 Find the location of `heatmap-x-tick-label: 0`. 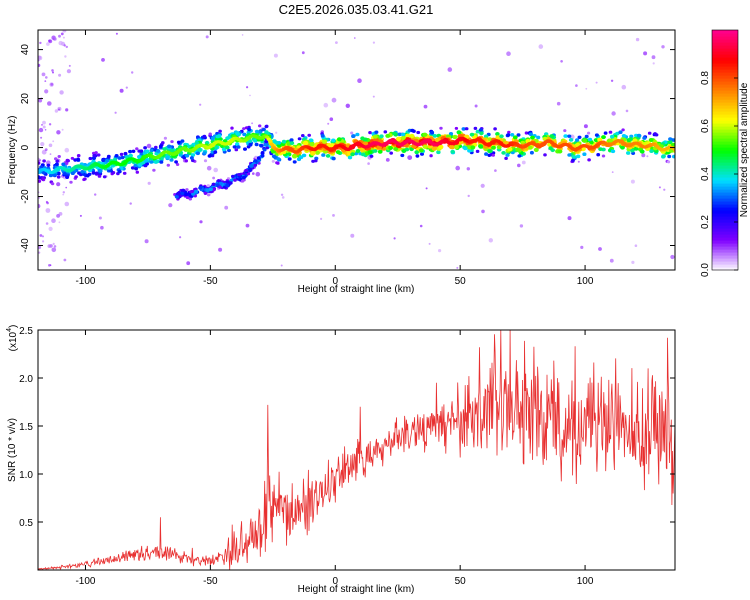

heatmap-x-tick-label: 0 is located at coordinates (335, 281).